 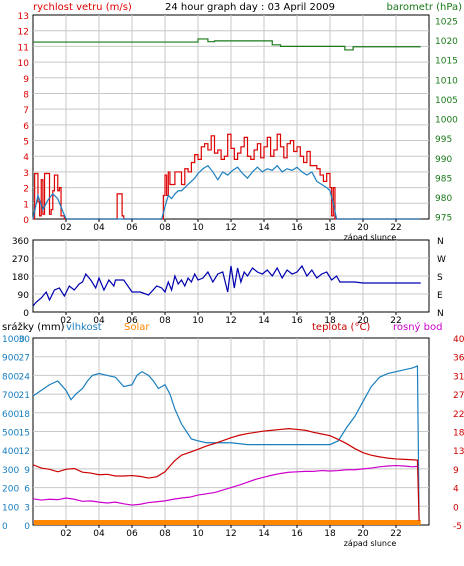 I want to click on teplota-tick-label: 27, so click(x=458, y=396).